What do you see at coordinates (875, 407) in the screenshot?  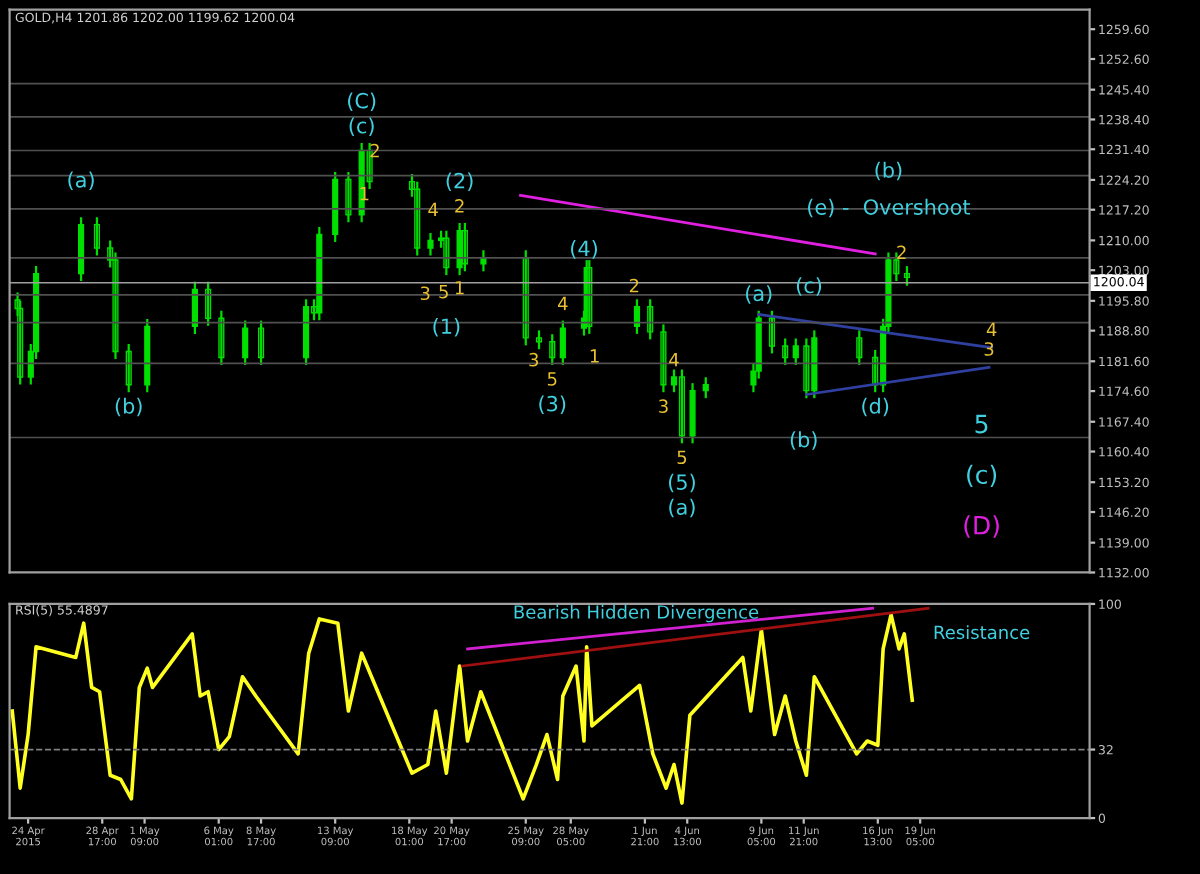 I see `annotation: (d)` at bounding box center [875, 407].